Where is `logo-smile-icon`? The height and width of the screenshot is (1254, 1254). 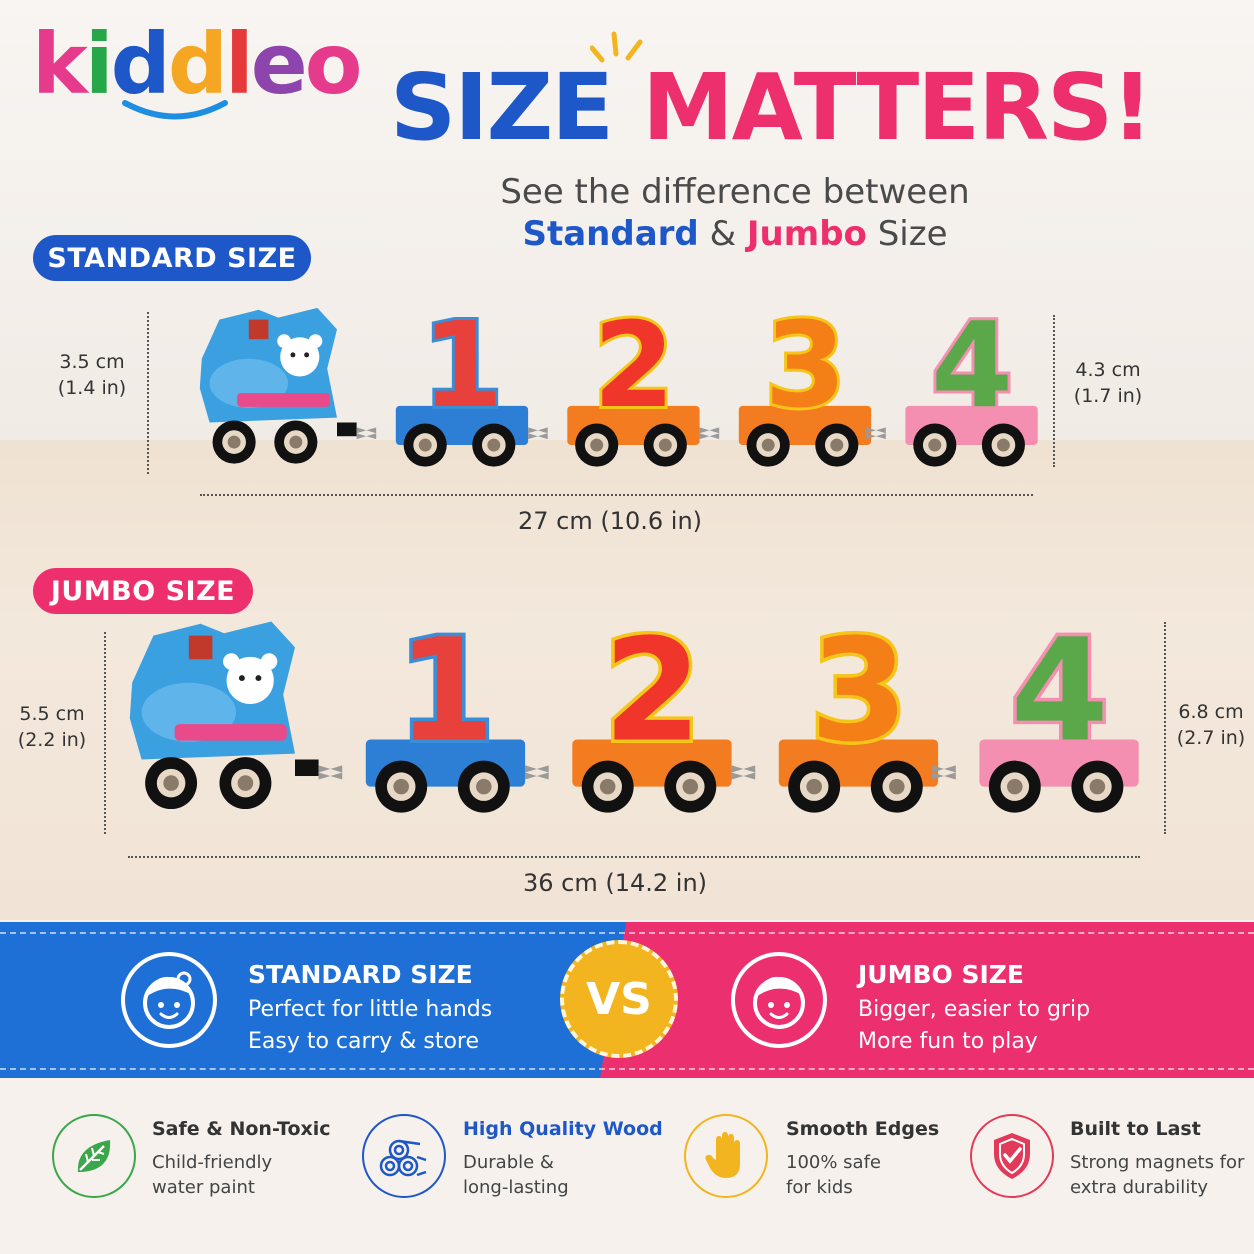 logo-smile-icon is located at coordinates (175, 110).